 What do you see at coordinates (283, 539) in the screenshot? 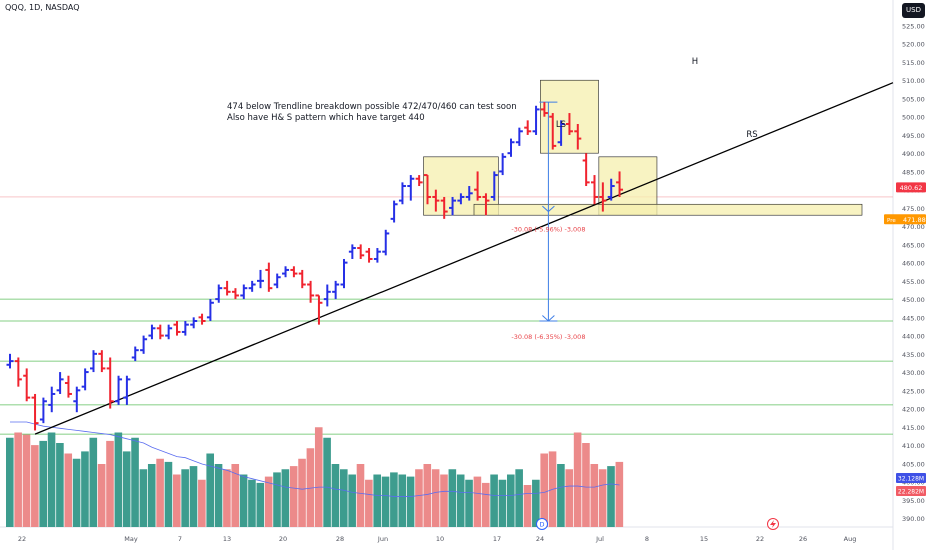
I see `time-tick-label: 20` at bounding box center [283, 539].